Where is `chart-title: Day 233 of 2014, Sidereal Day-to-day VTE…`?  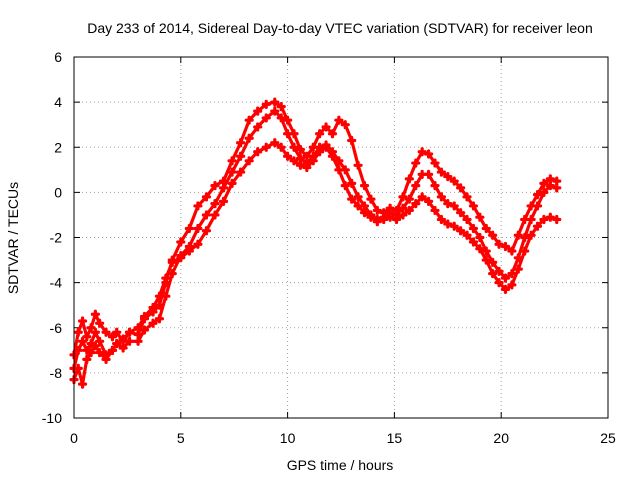
chart-title: Day 233 of 2014, Sidereal Day-to-day VTE… is located at coordinates (340, 28).